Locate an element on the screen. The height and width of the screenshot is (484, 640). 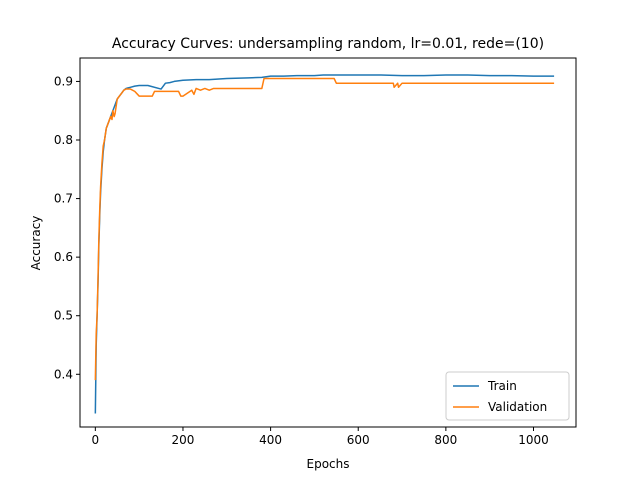
x-tick-label: 400 is located at coordinates (270, 440).